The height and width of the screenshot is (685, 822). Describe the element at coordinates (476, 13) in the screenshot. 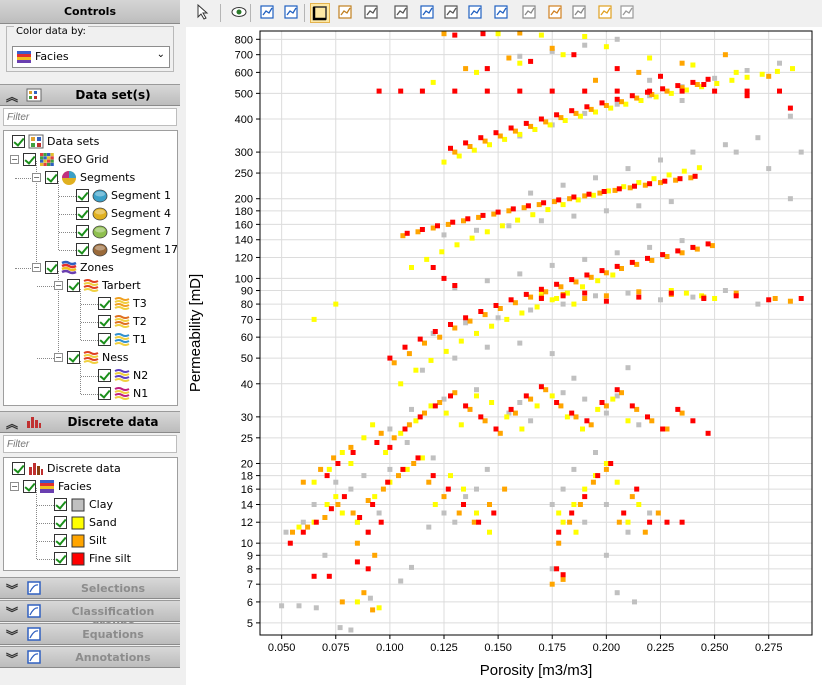

I see `symbol-button` at that location.